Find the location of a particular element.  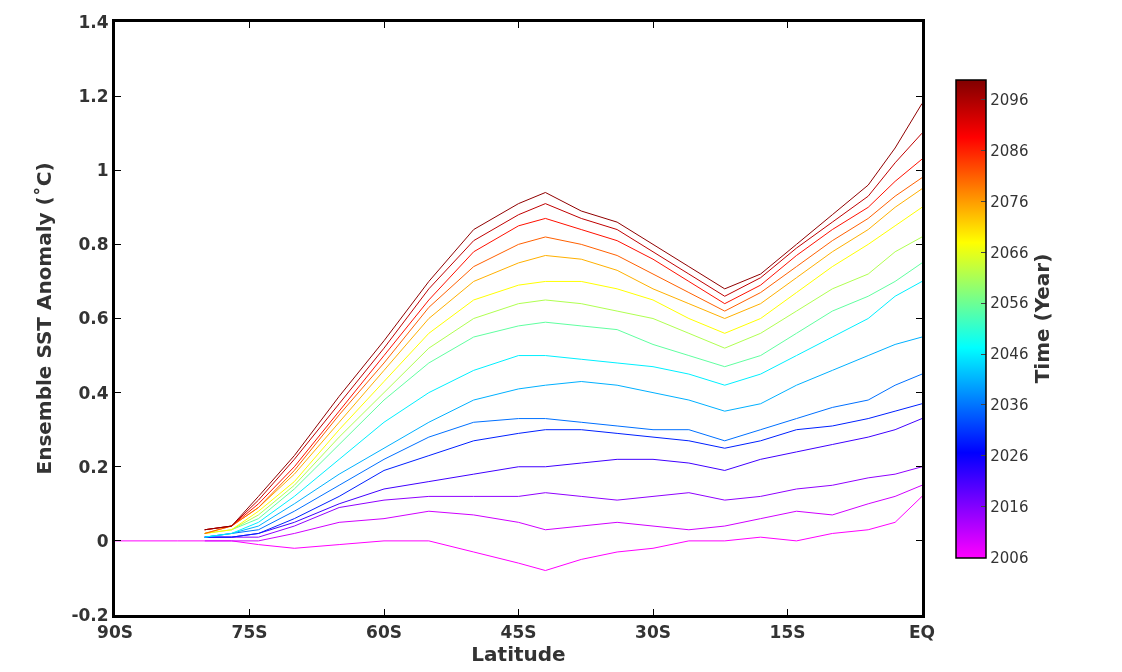

color-bar-label: 2046 is located at coordinates (1009, 354).